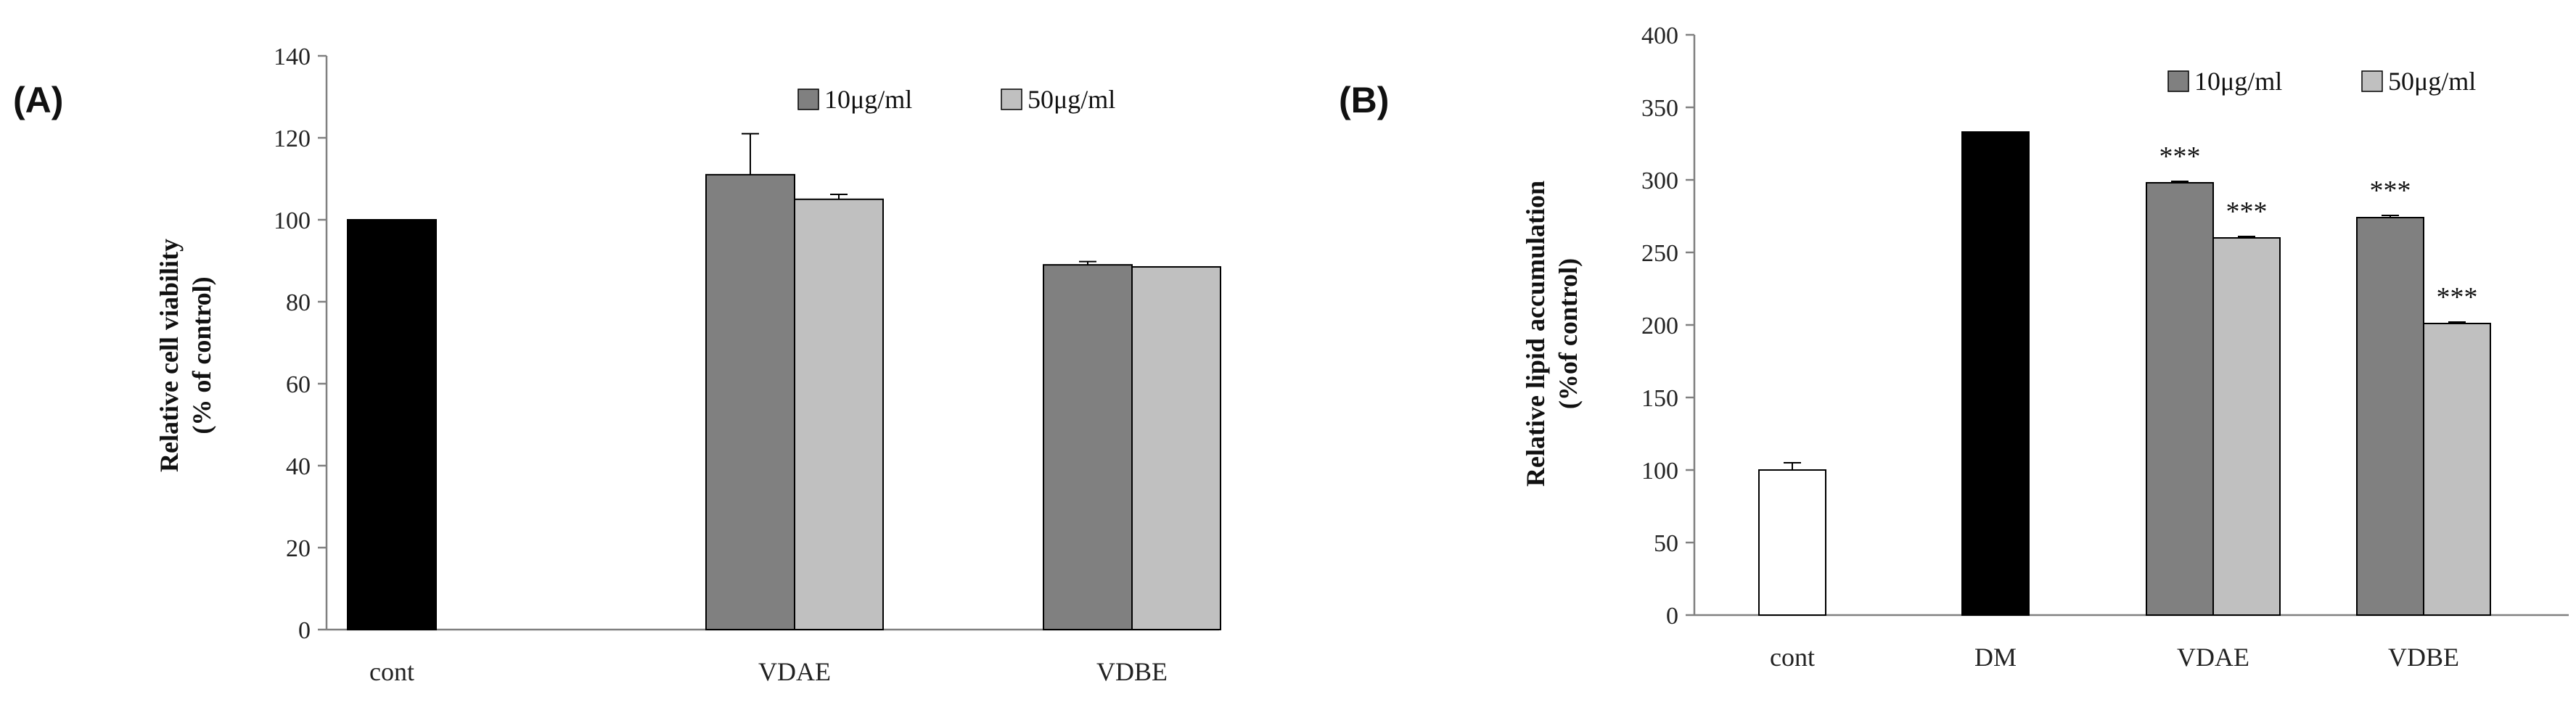 The width and height of the screenshot is (2576, 713). I want to click on x-tick-label-dm: DM, so click(1995, 657).